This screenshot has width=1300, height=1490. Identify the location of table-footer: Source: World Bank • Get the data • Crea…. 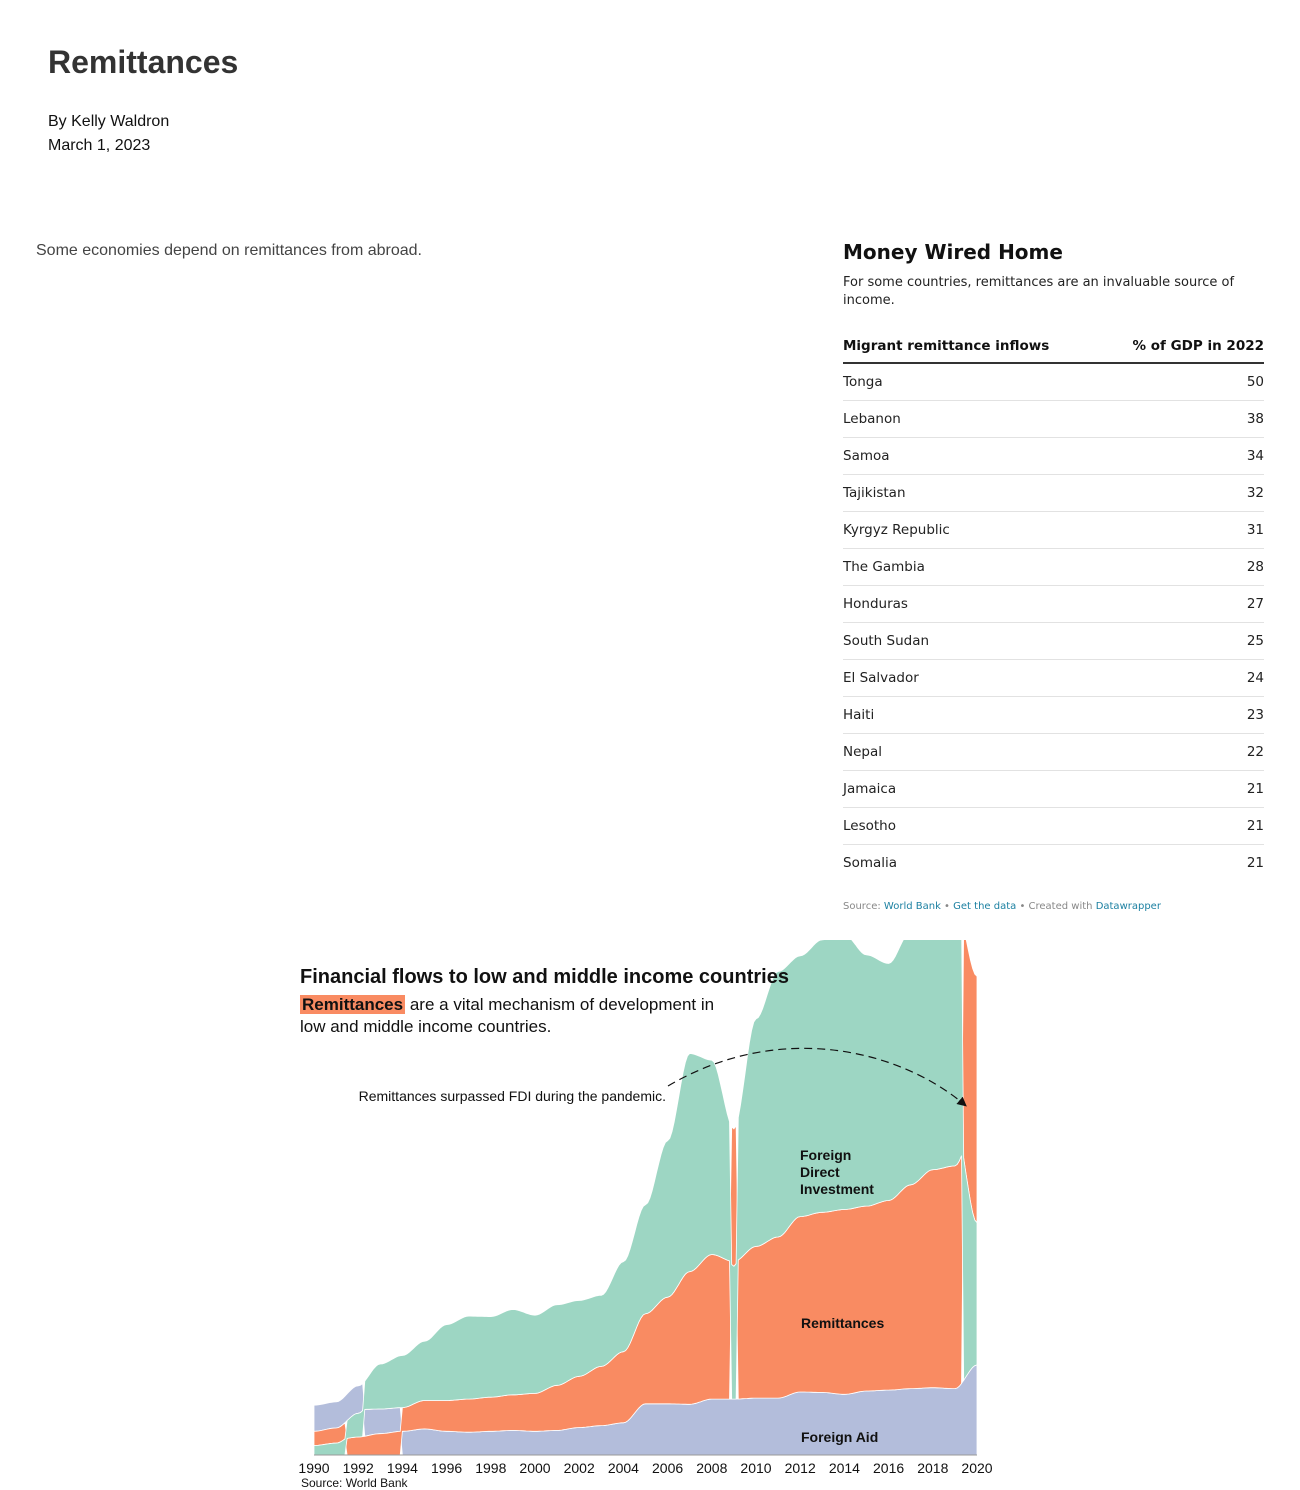
(1053, 906).